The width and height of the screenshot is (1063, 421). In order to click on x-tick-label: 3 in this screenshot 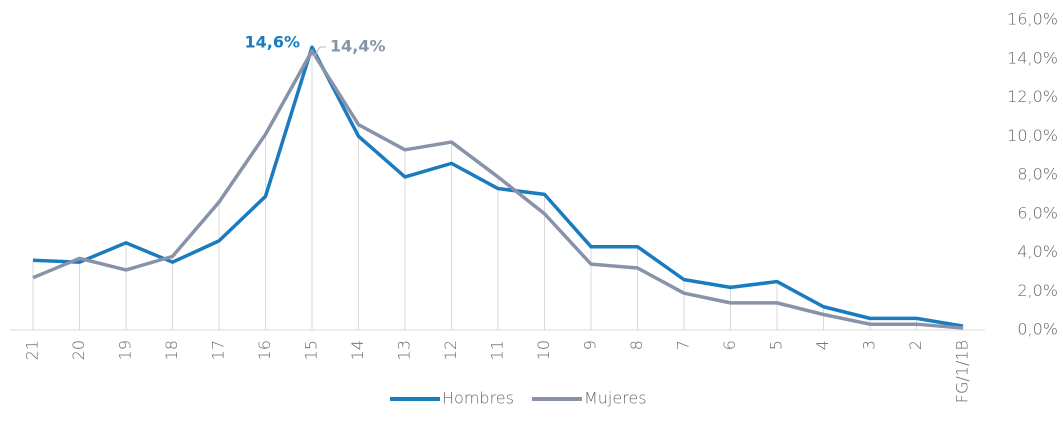, I will do `click(869, 345)`.